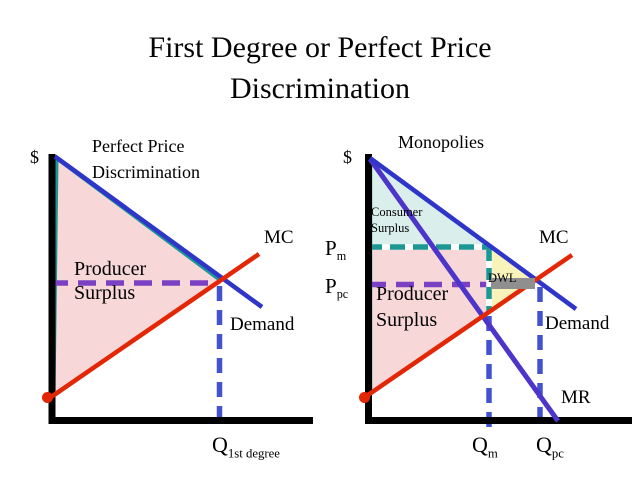 The image size is (640, 480). I want to click on right-y-axis-label: $, so click(347, 157).